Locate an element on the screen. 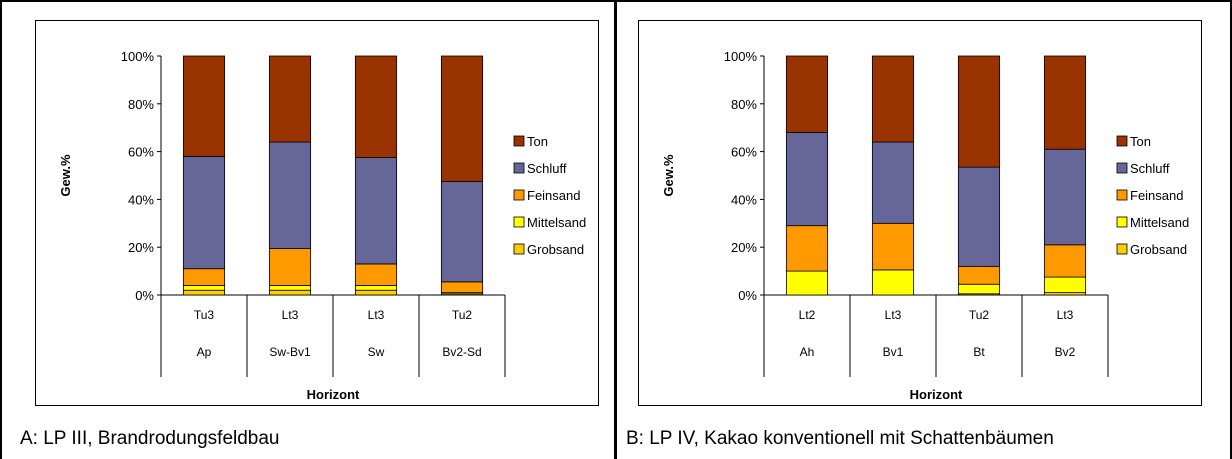 The image size is (1232, 459). x-category-label: Lt2 is located at coordinates (807, 315).